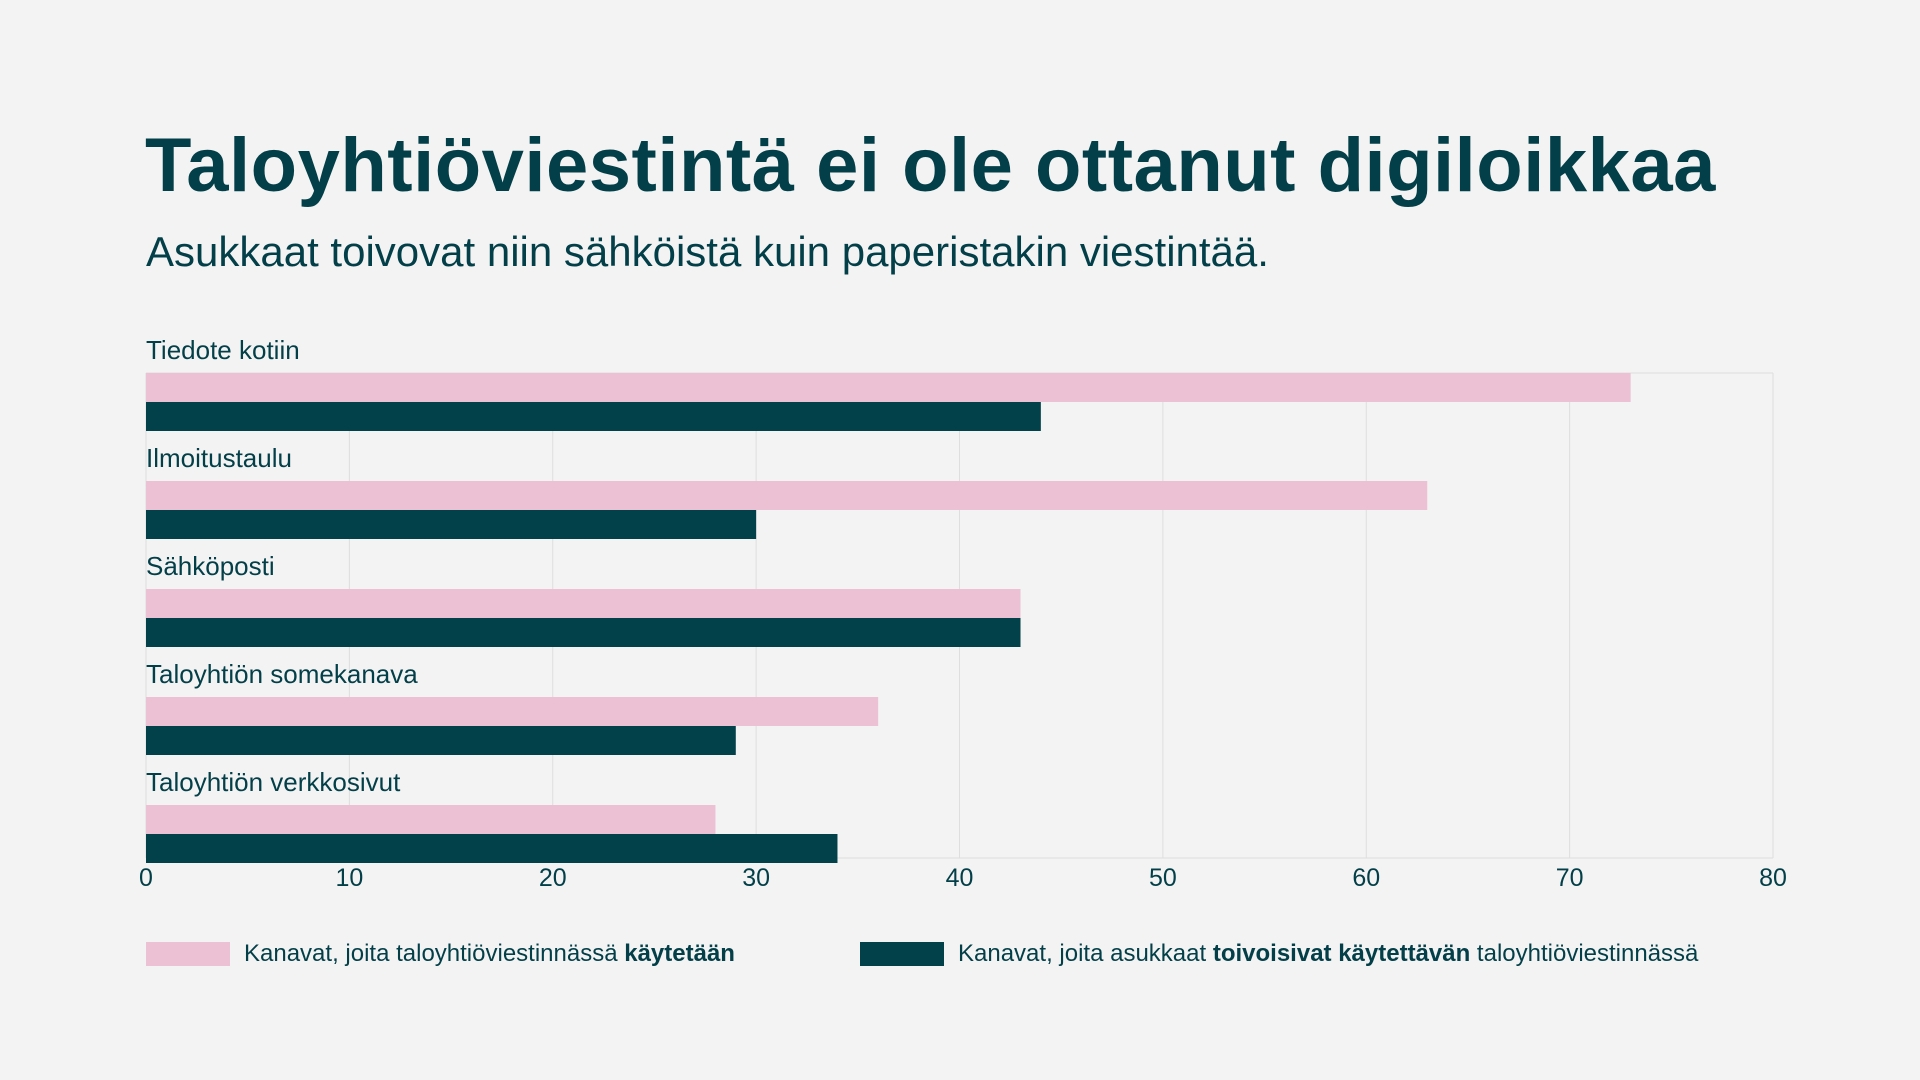  I want to click on x-tick-label: 50, so click(1163, 878).